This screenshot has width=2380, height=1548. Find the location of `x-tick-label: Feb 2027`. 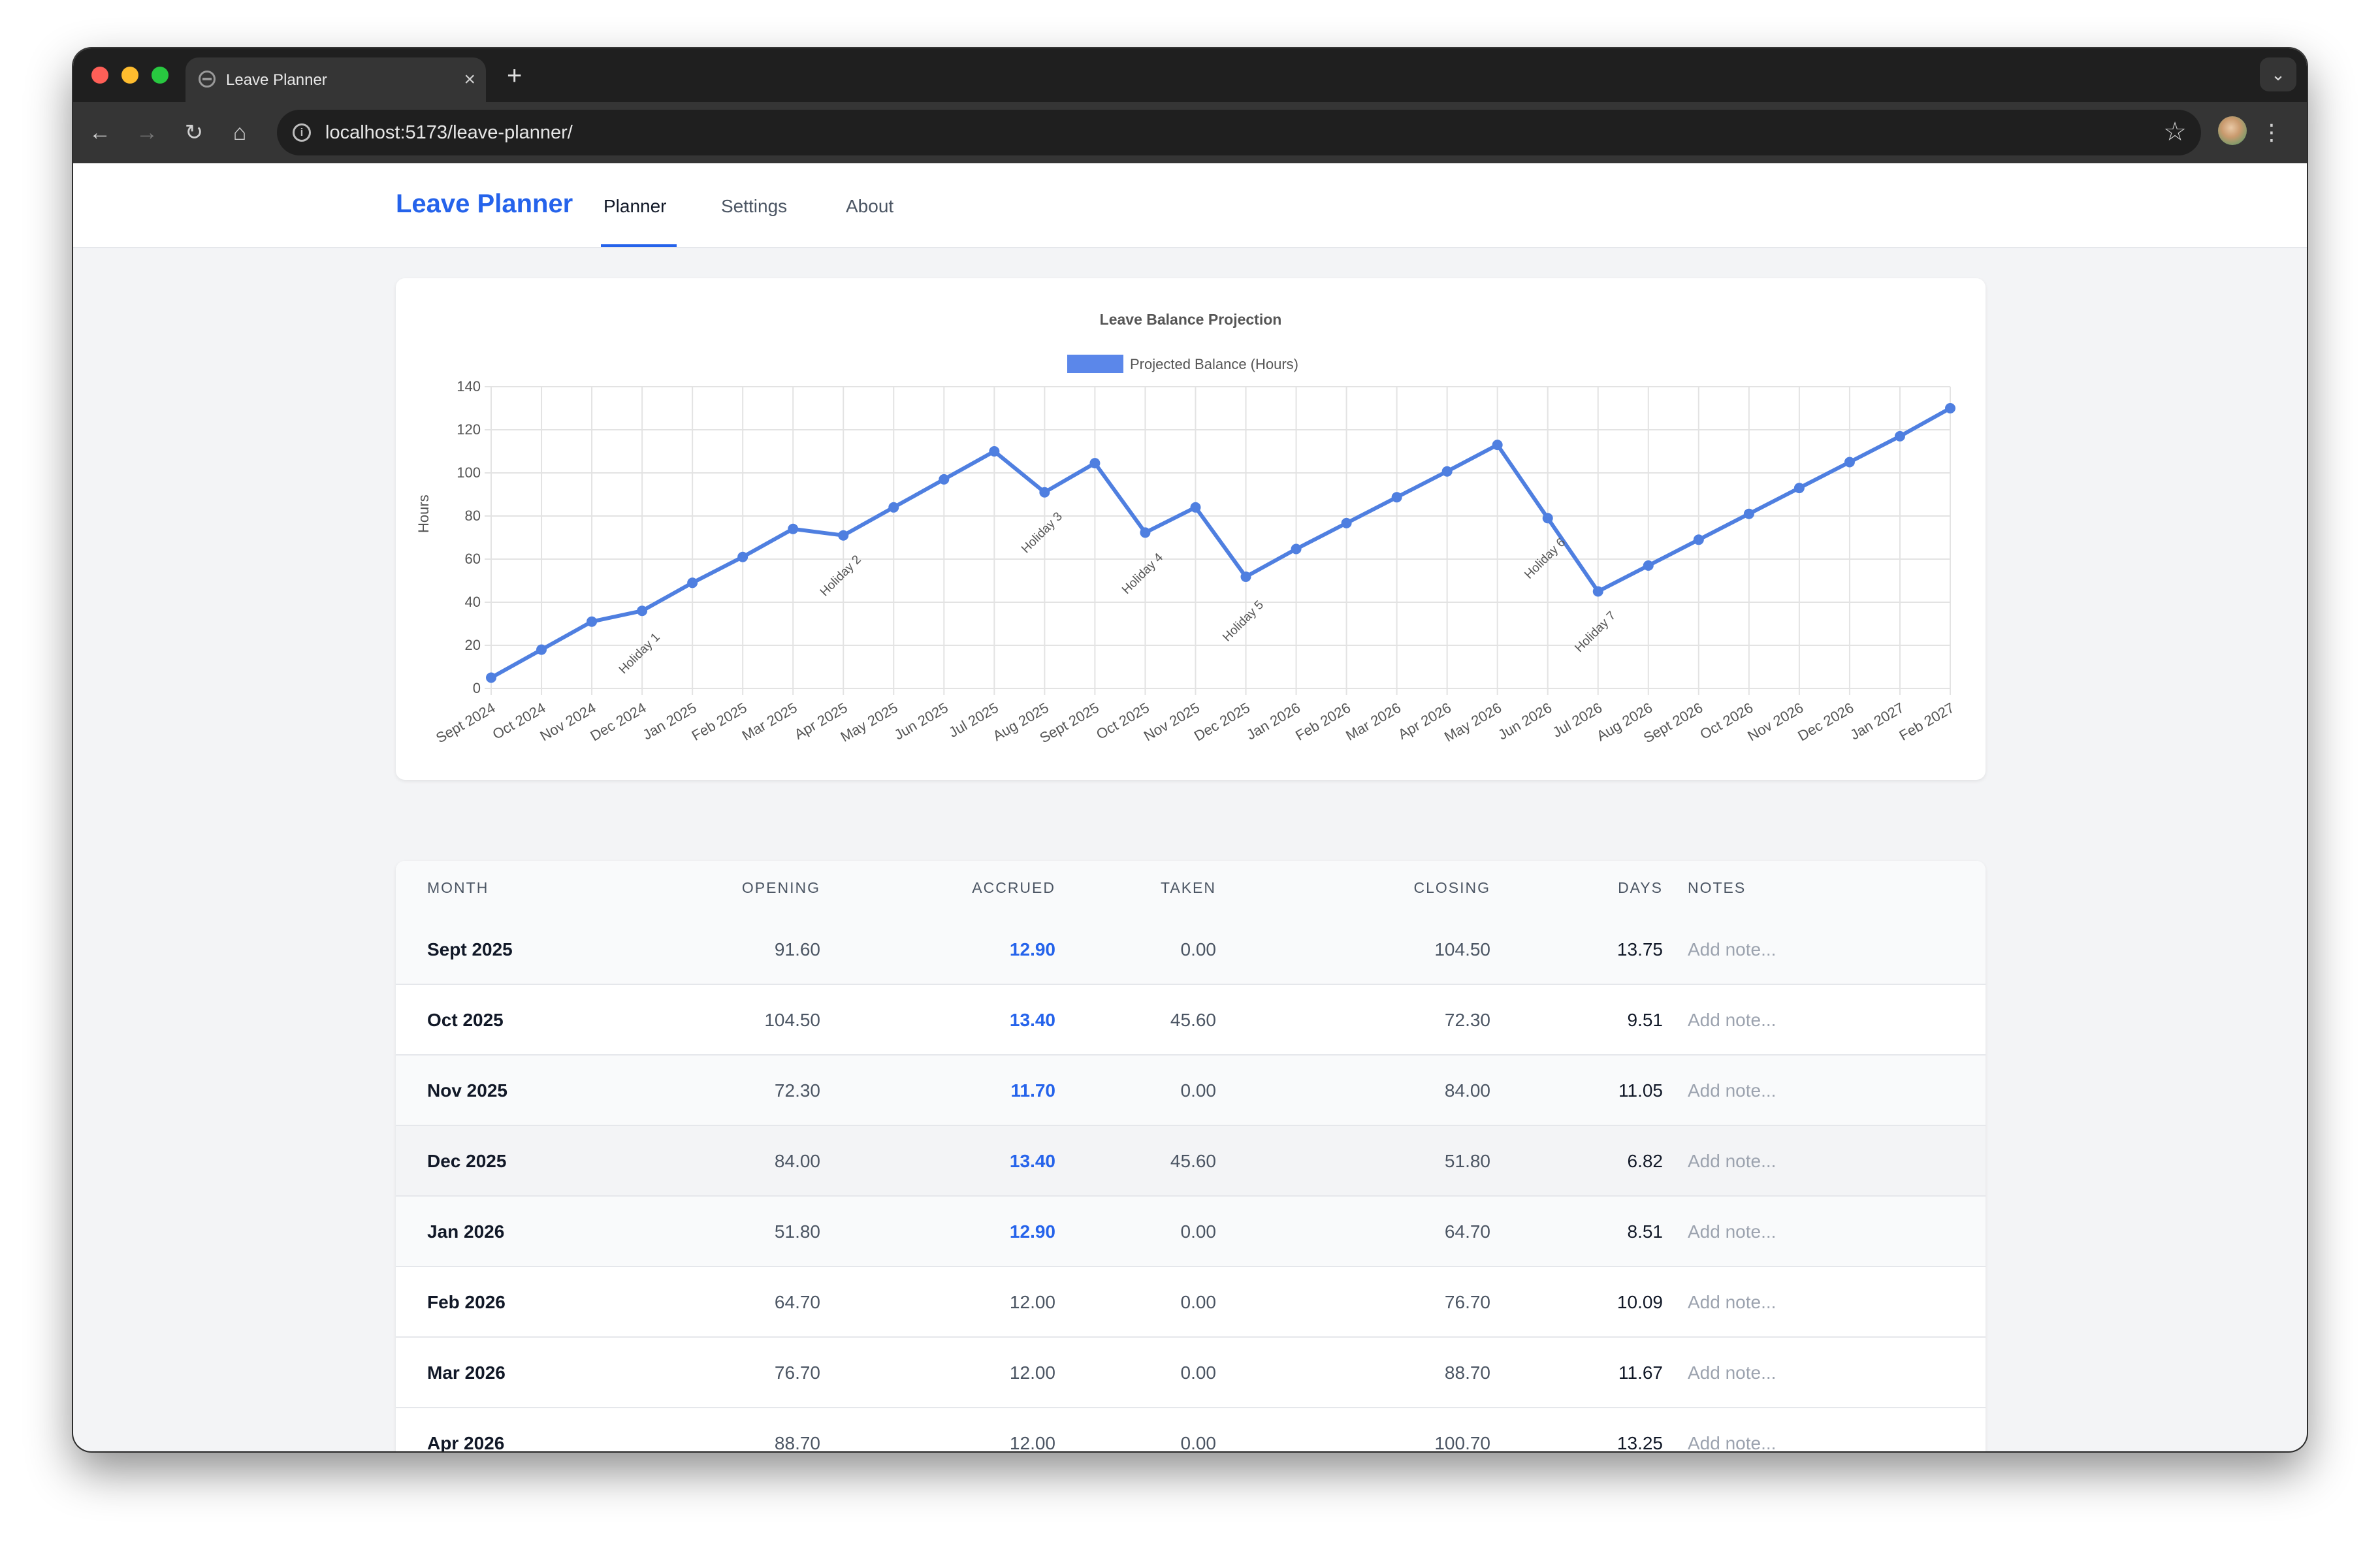

x-tick-label: Feb 2027 is located at coordinates (1926, 722).